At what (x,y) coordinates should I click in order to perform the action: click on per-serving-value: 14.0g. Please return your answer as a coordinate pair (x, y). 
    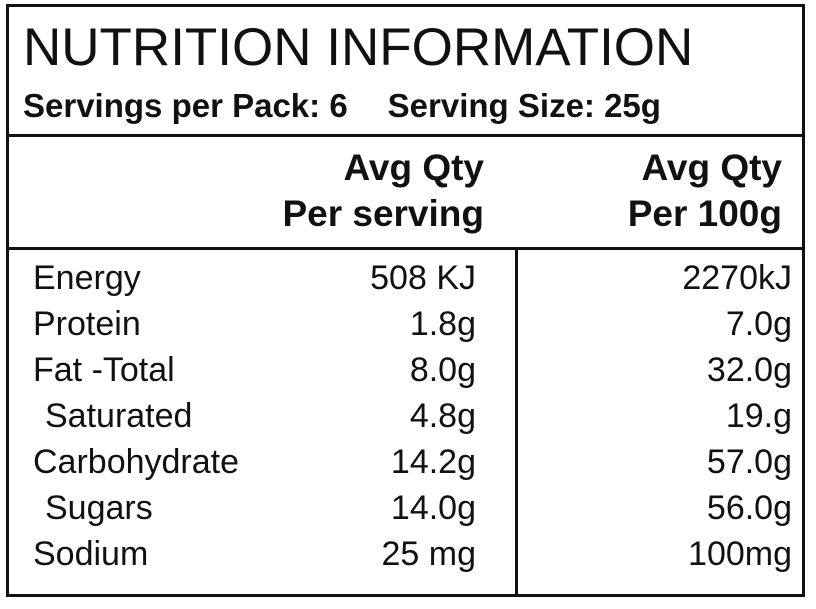
    Looking at the image, I should click on (433, 508).